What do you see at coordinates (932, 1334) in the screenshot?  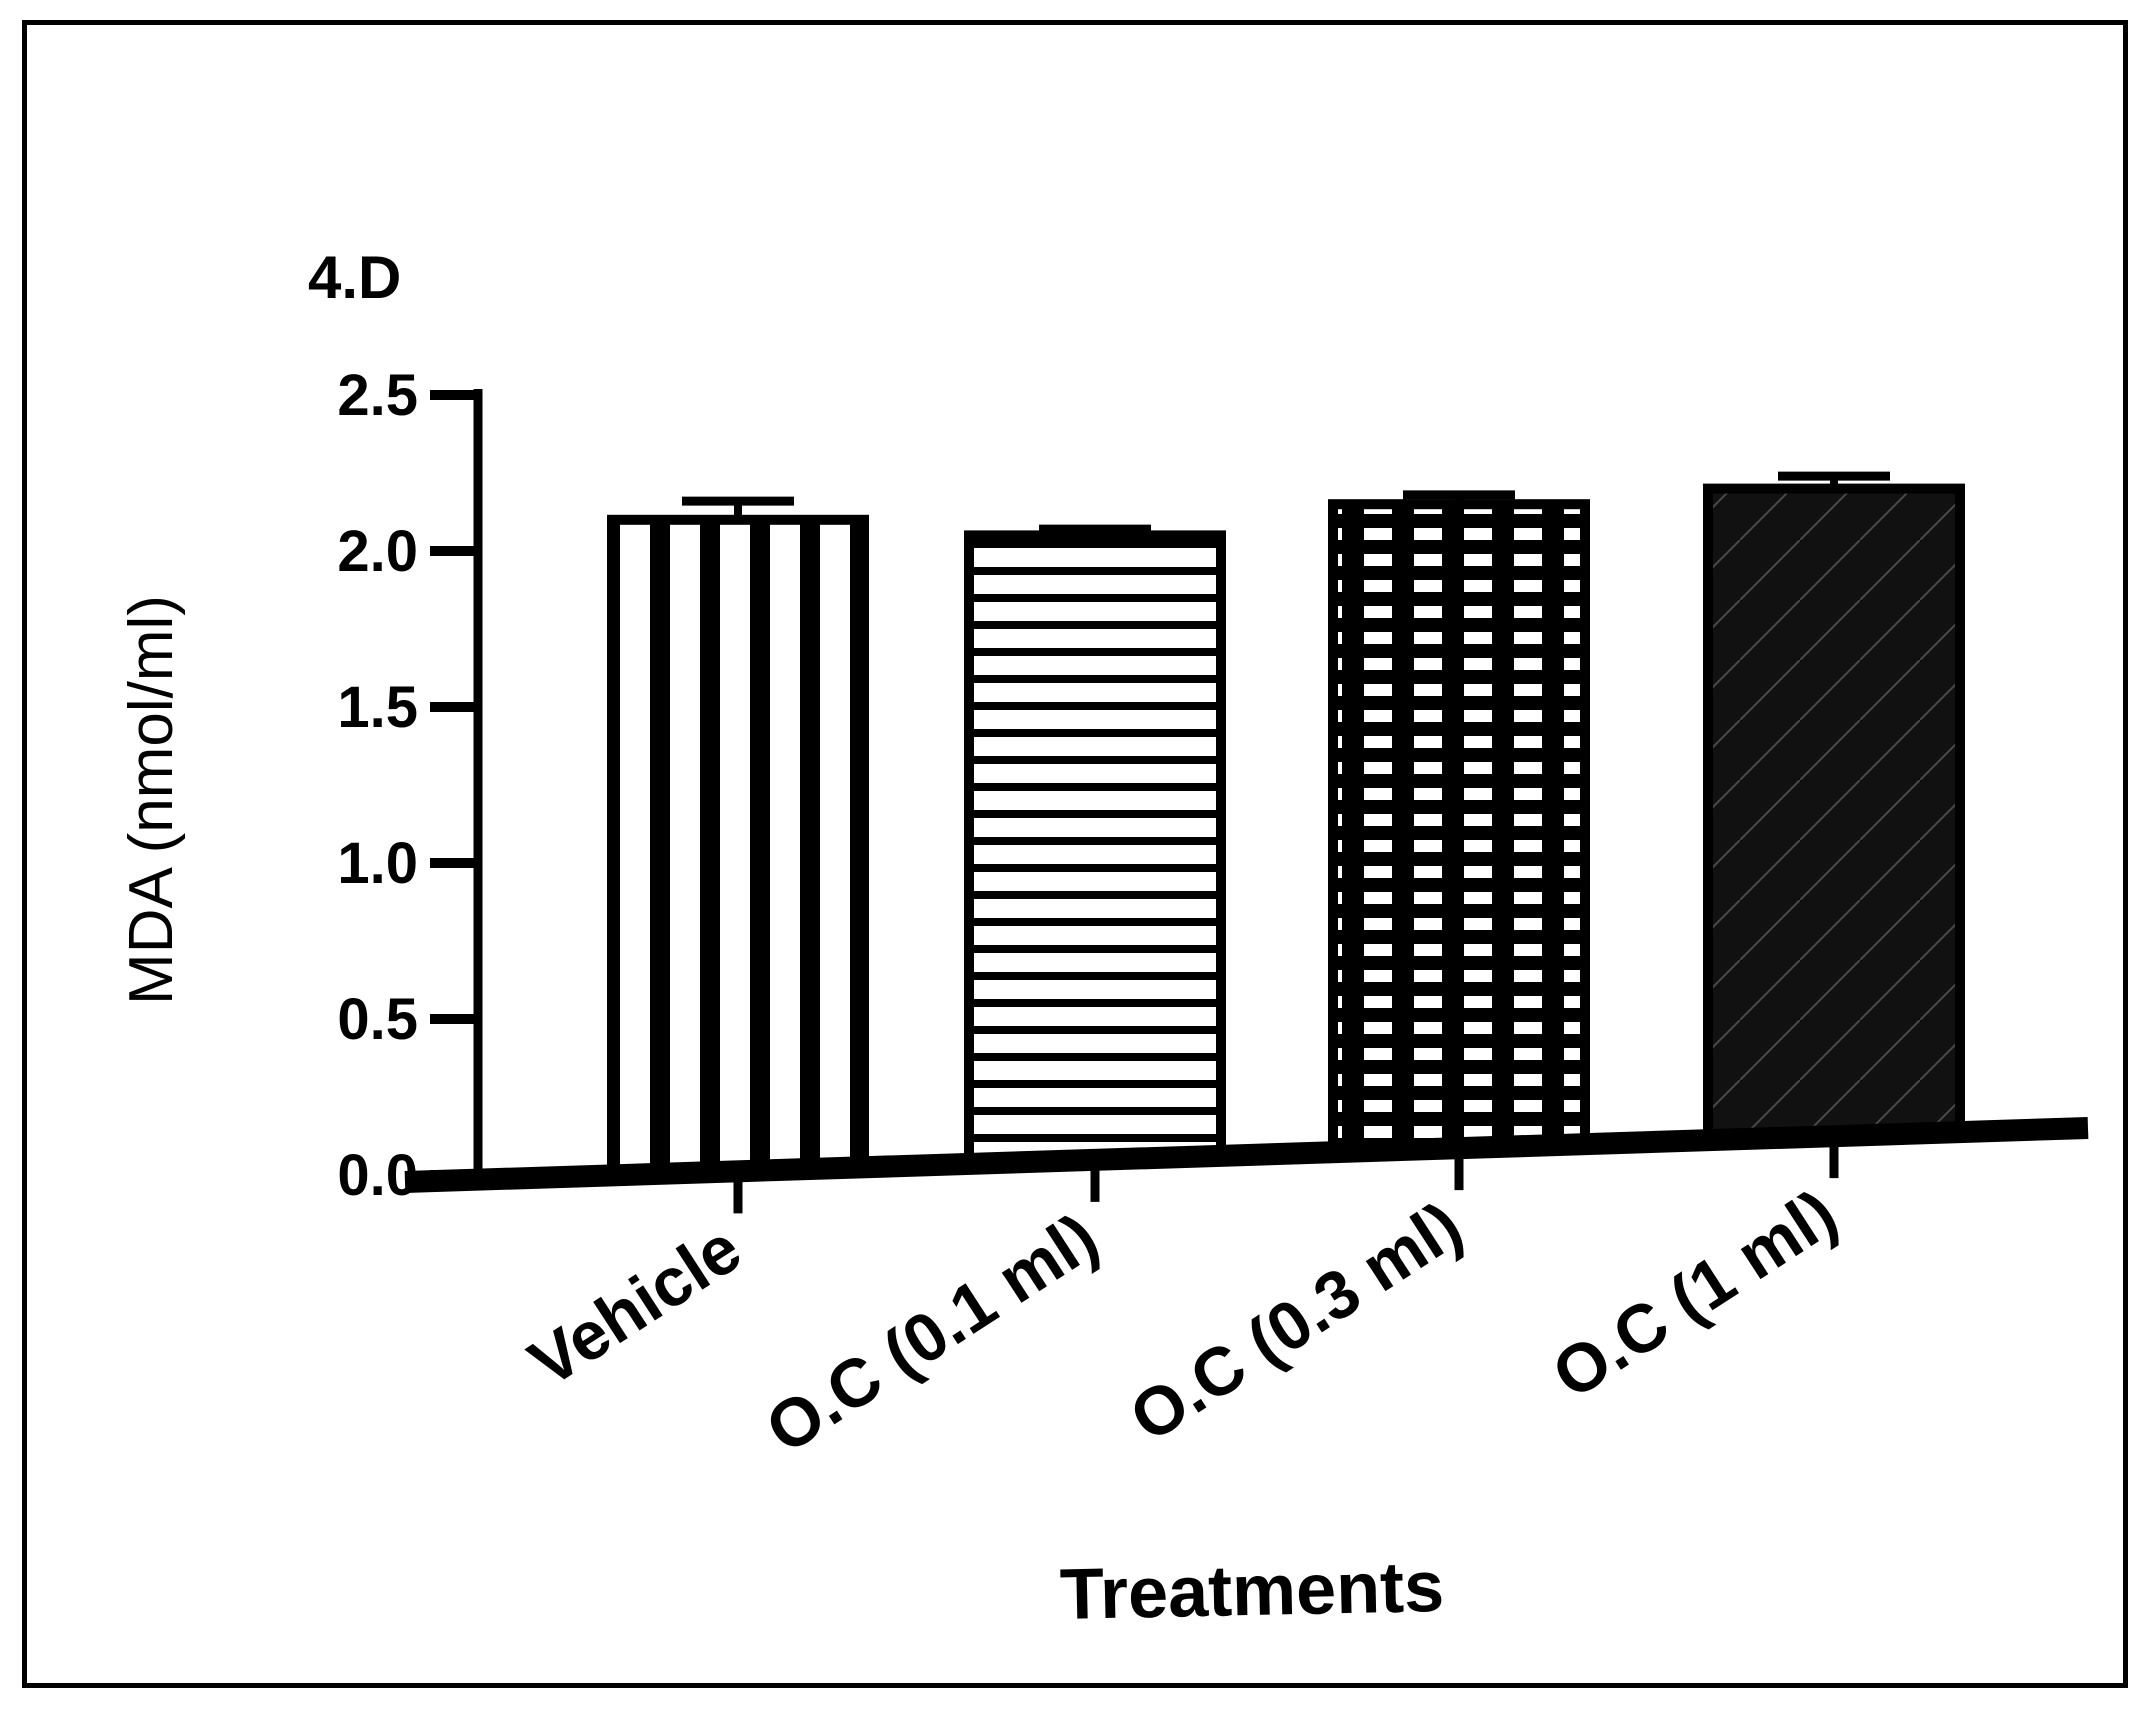 I see `x-tick-label: O.C (0.1 ml)` at bounding box center [932, 1334].